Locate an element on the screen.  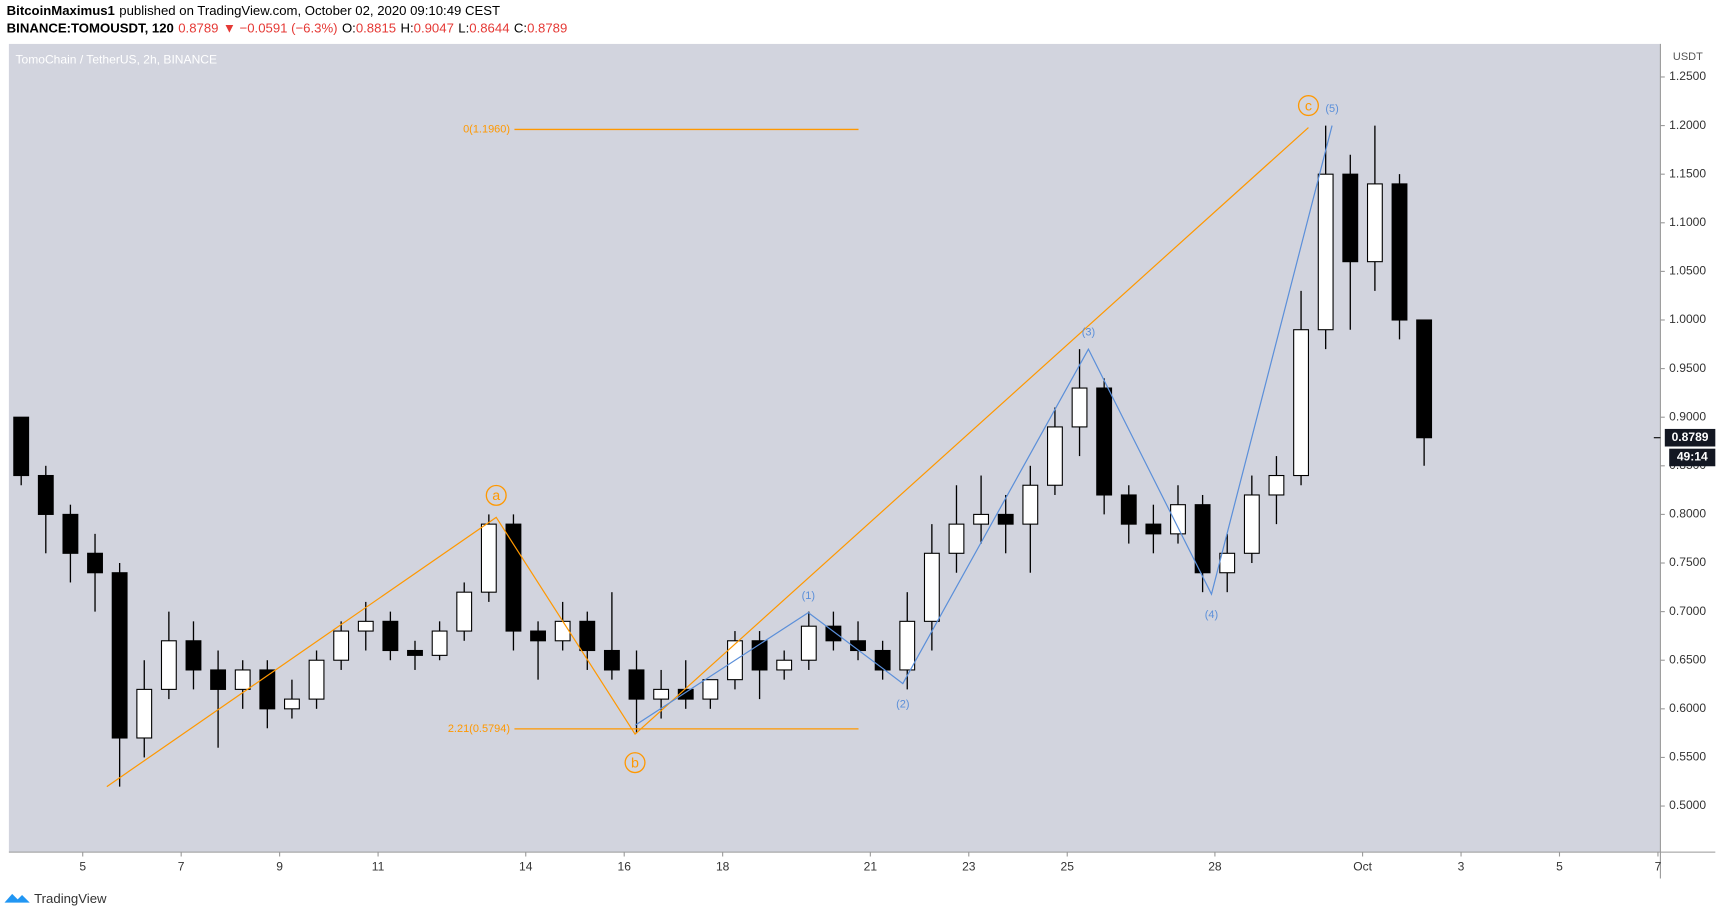
y-tick-label: 0.8000 is located at coordinates (1687, 514).